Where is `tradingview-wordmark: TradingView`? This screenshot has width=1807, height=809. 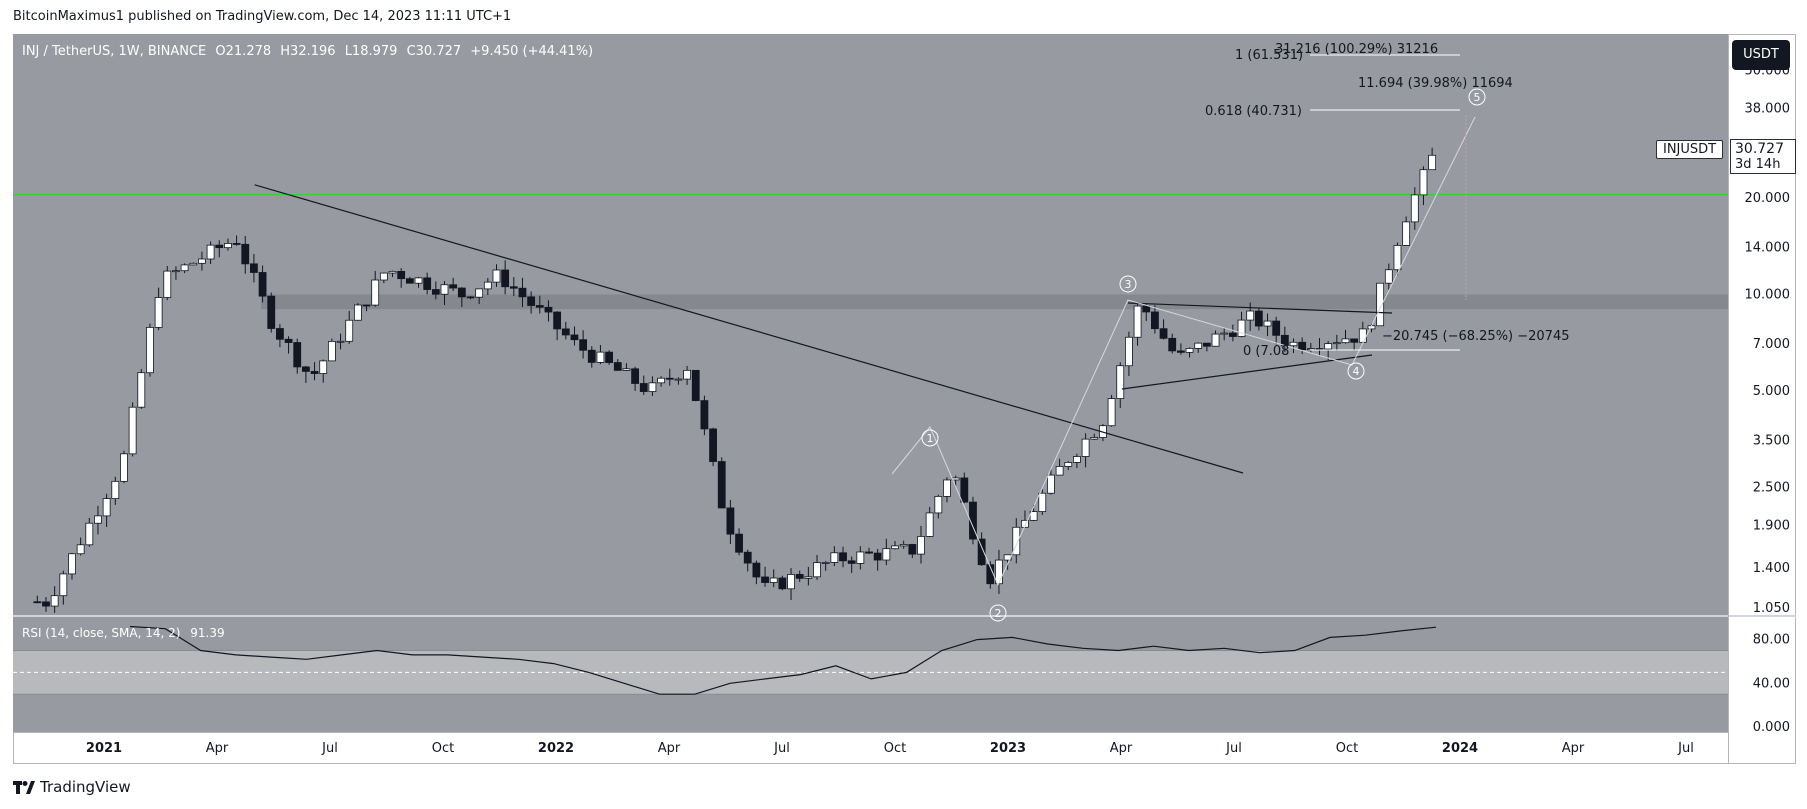
tradingview-wordmark: TradingView is located at coordinates (85, 787).